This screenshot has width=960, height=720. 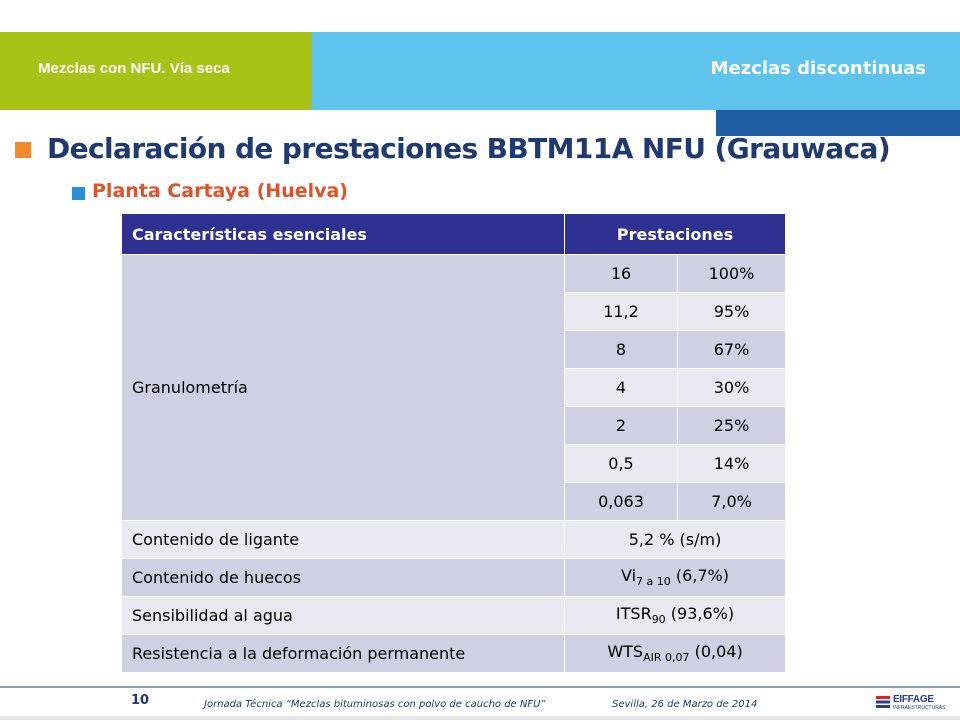 I want to click on table-header-row: Características esenciales Prestaciones, so click(x=454, y=234).